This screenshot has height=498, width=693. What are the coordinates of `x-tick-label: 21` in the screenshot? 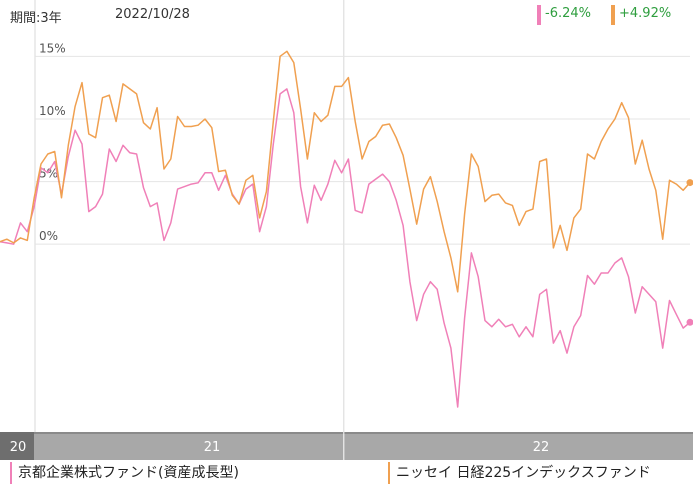 It's located at (212, 447).